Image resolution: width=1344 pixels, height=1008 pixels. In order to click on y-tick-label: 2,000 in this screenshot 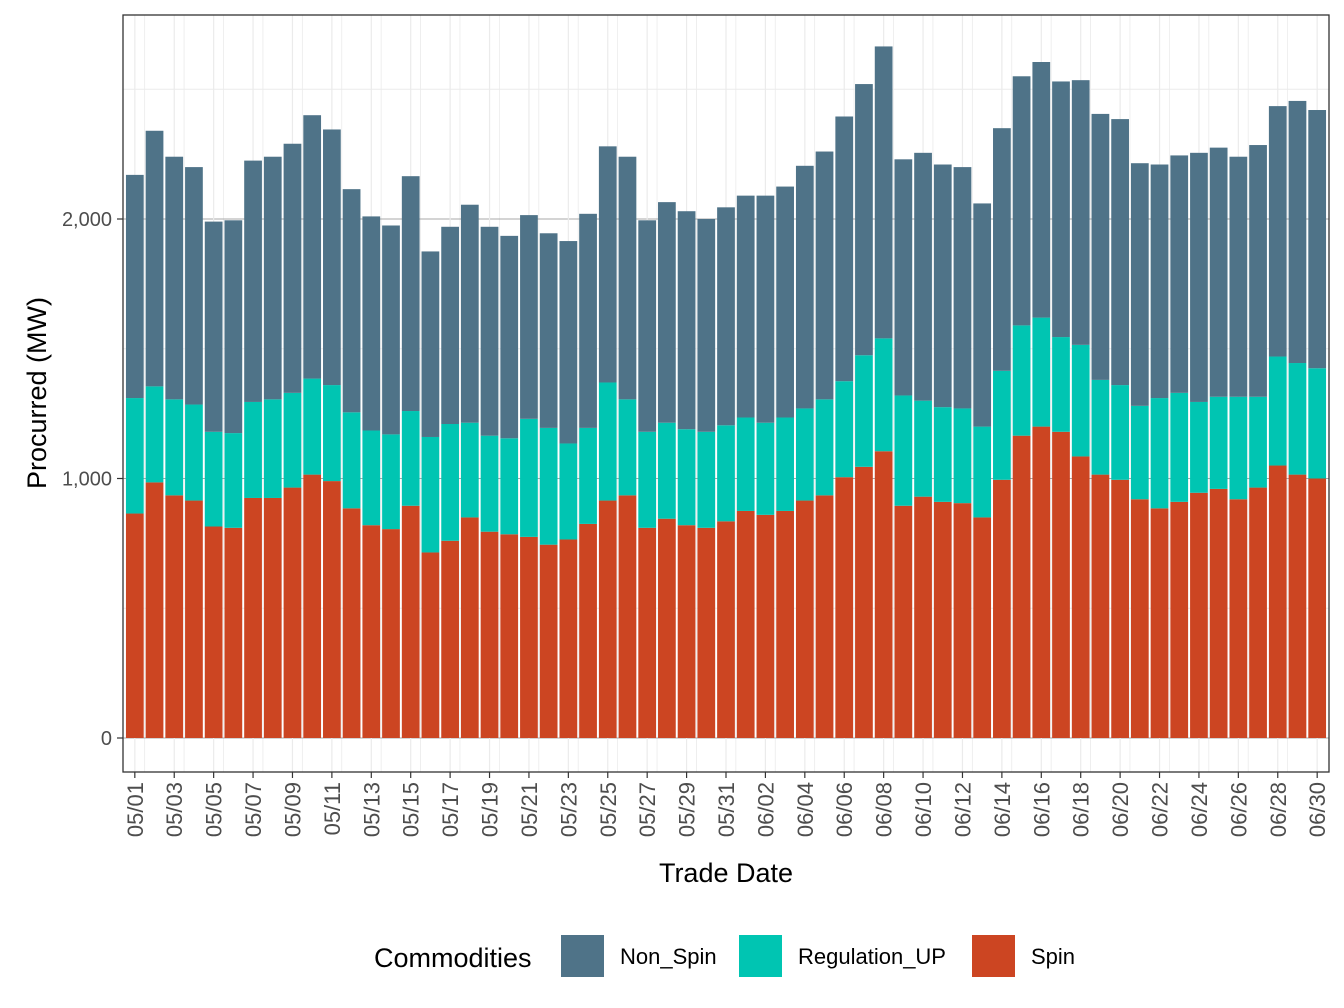, I will do `click(87, 220)`.